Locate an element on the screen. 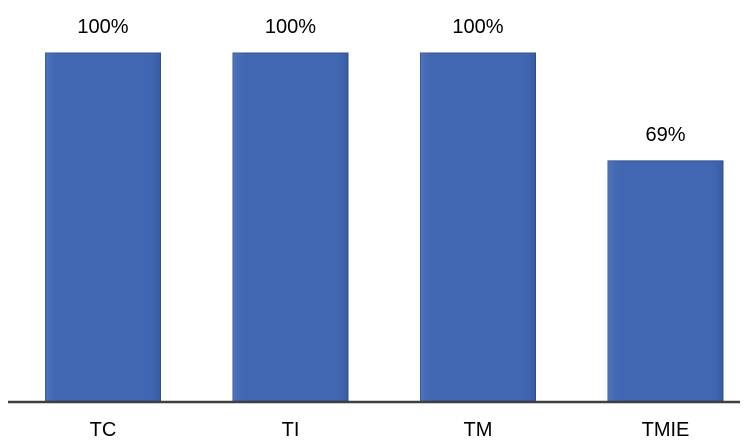 The image size is (746, 441). category-labels: TC TI TM TMIE is located at coordinates (390, 430).